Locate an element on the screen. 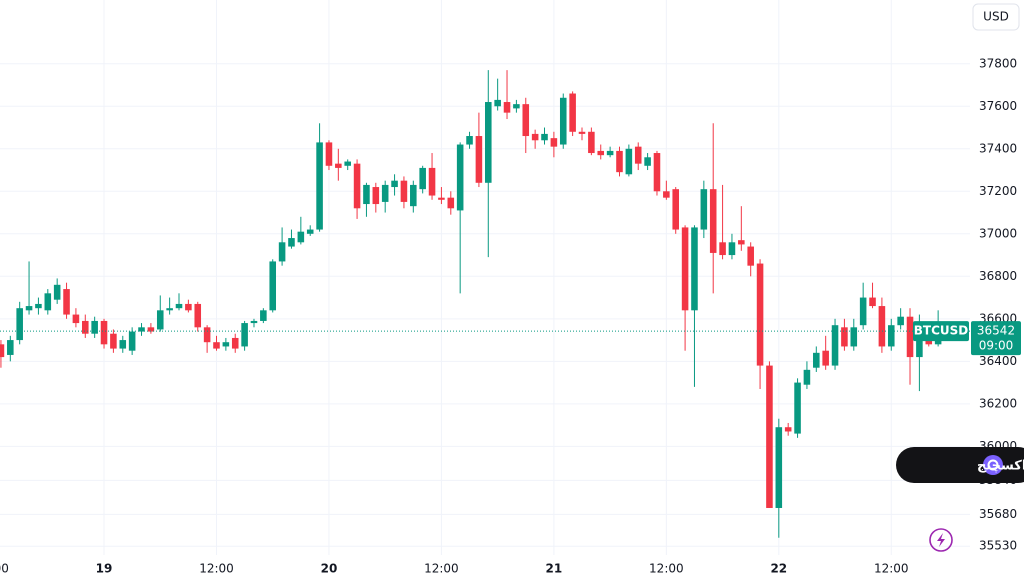 The height and width of the screenshot is (576, 1024). watermark-icon is located at coordinates (993, 465).